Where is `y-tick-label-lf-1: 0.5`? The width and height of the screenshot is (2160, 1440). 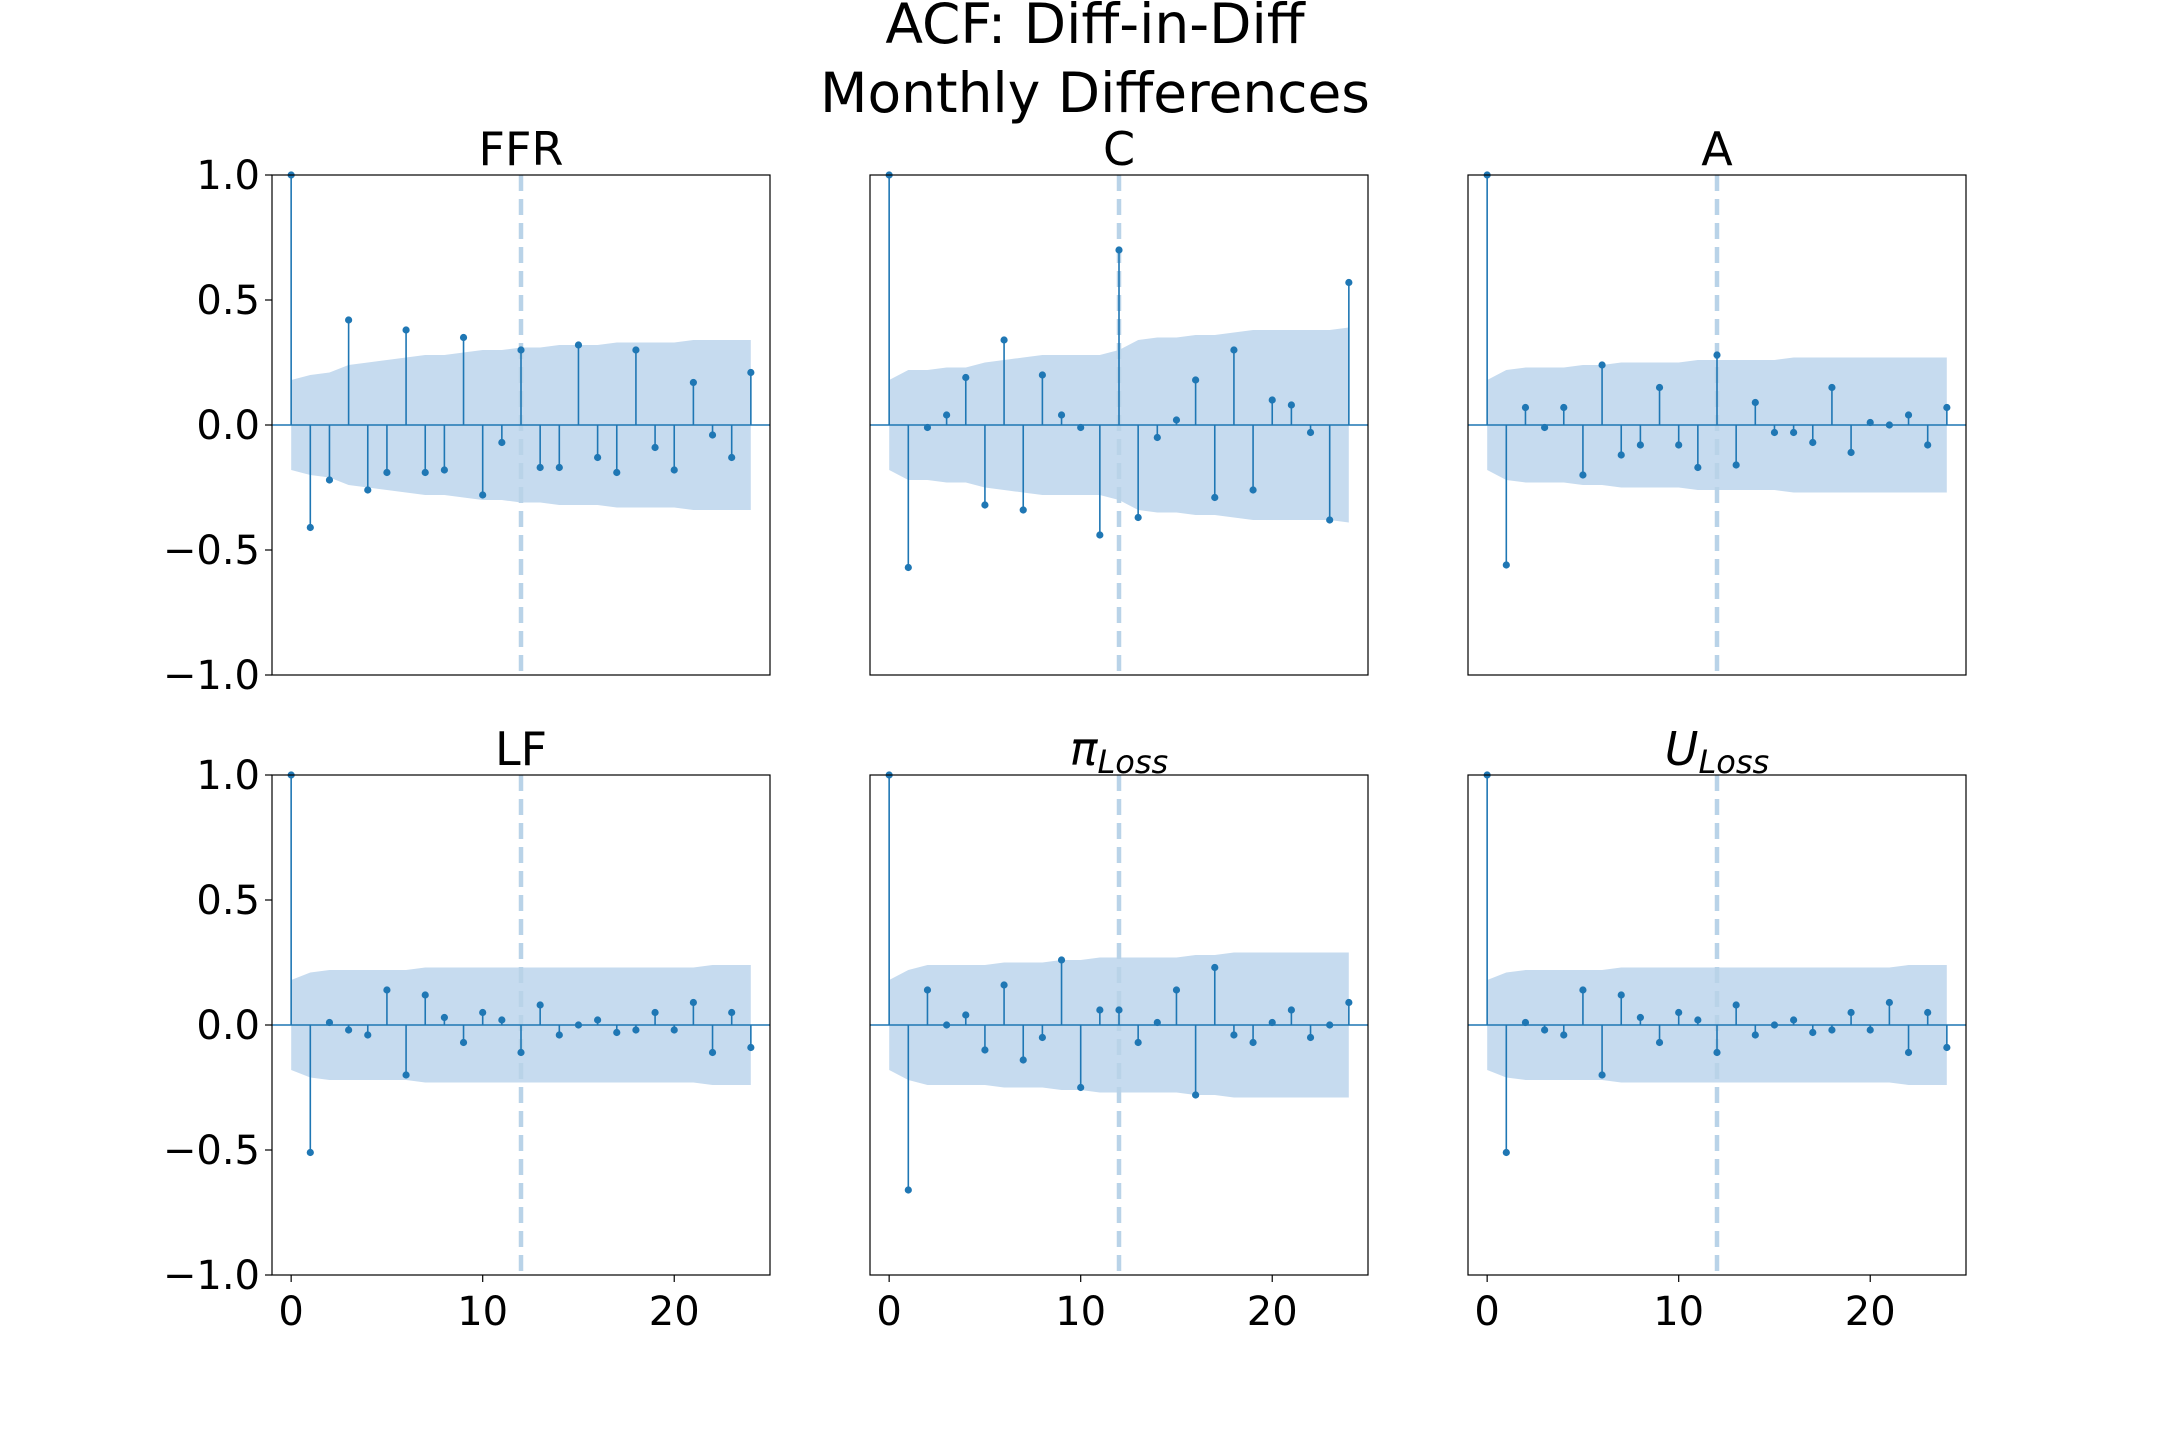 y-tick-label-lf-1: 0.5 is located at coordinates (228, 901).